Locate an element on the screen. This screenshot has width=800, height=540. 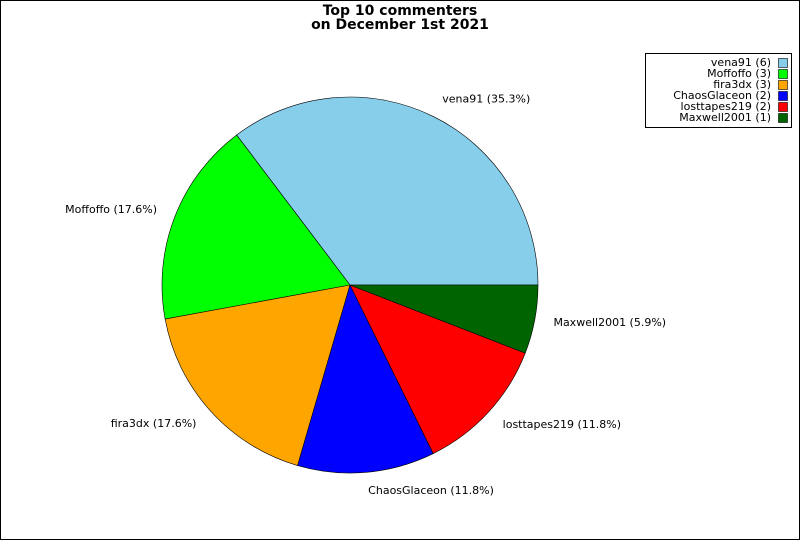
slice-label: Maxwell2001 (5.9%) is located at coordinates (609, 322).